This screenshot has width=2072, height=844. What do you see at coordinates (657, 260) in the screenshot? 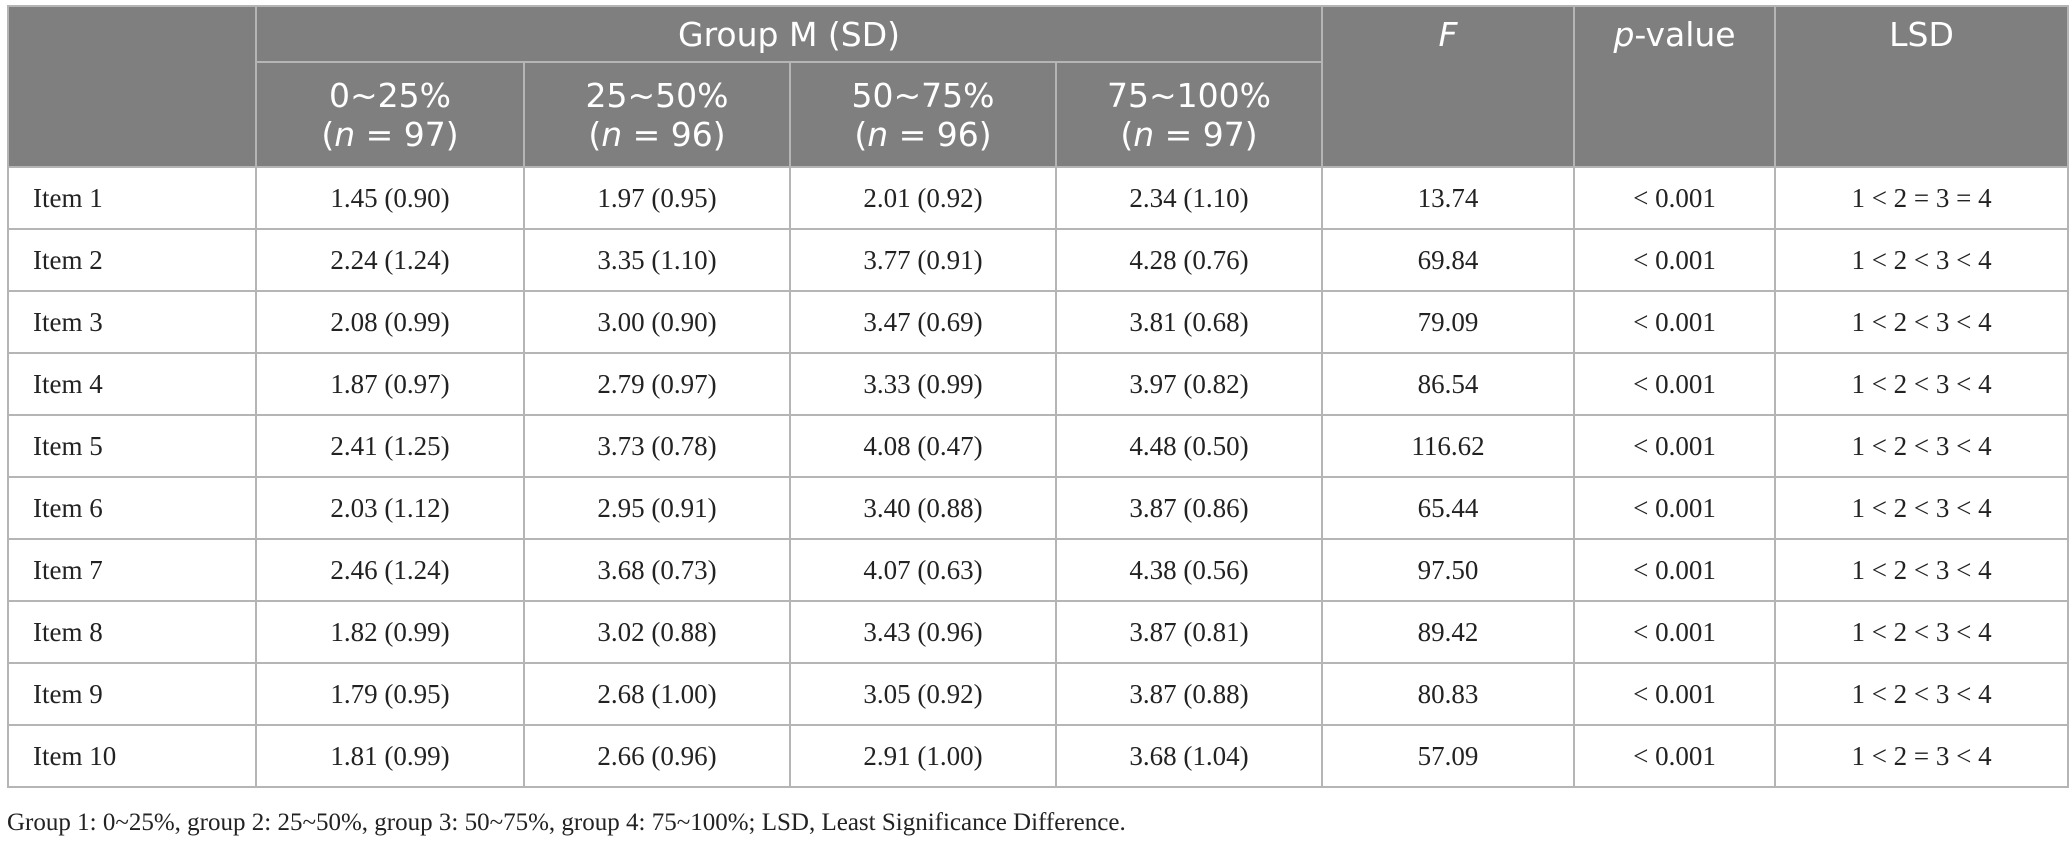
I see `group-2-cell: 3.35 (1.10)` at bounding box center [657, 260].